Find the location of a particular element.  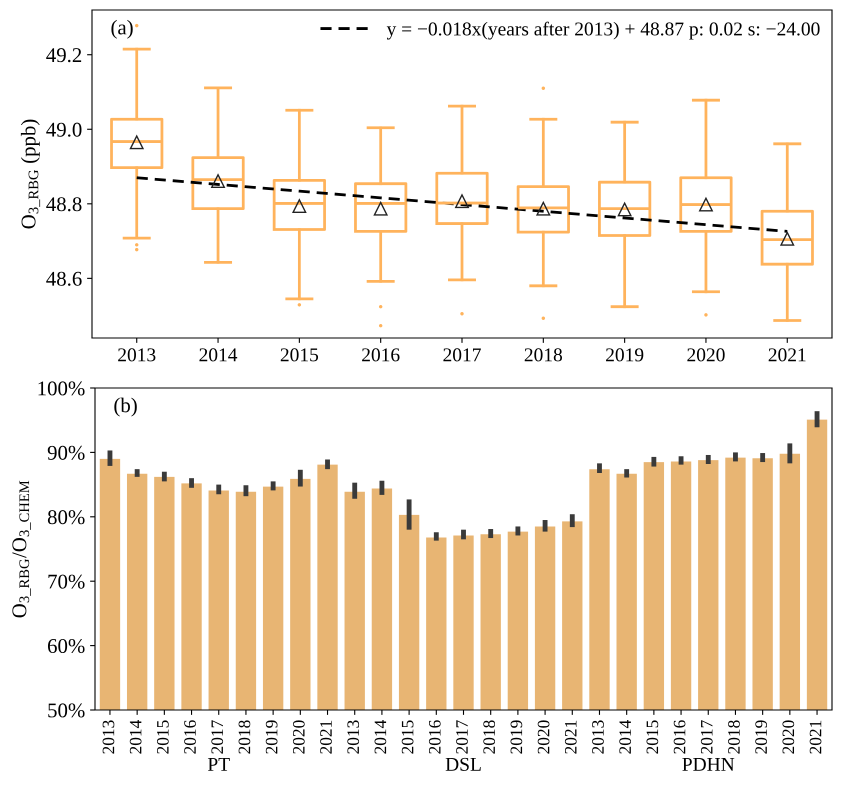

y-tick-label: 48.6 is located at coordinates (64, 279).